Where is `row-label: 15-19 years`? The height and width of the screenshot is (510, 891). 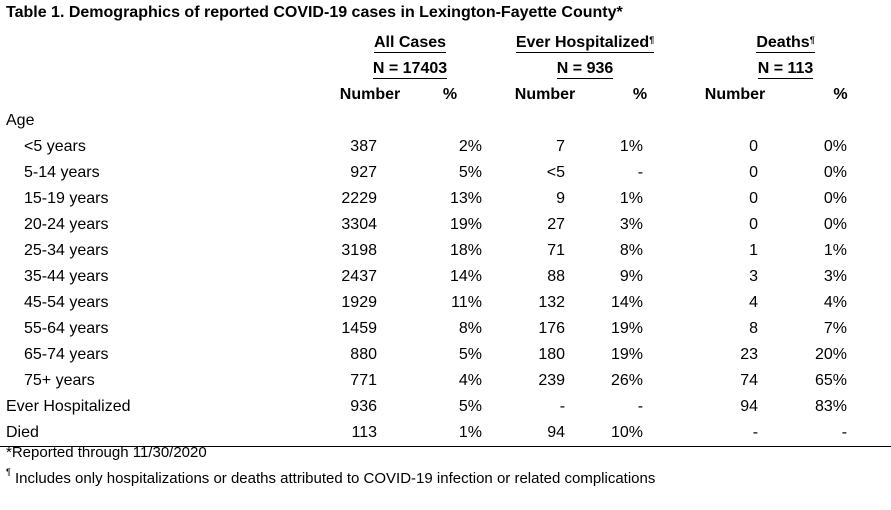 row-label: 15-19 years is located at coordinates (66, 198).